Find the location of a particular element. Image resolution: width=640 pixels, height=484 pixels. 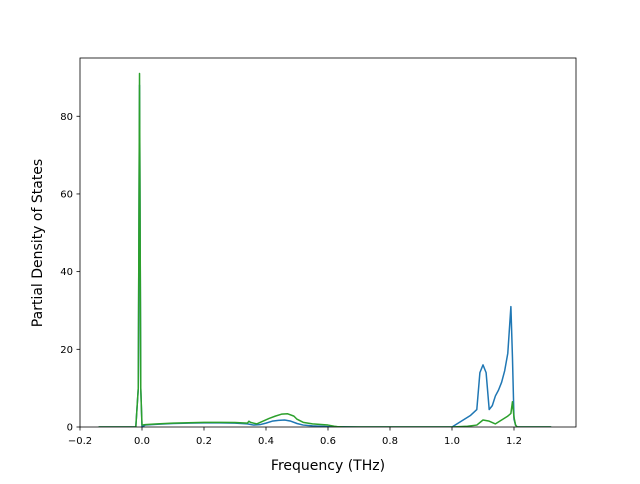

x-tick-label: 0.4 is located at coordinates (266, 441).